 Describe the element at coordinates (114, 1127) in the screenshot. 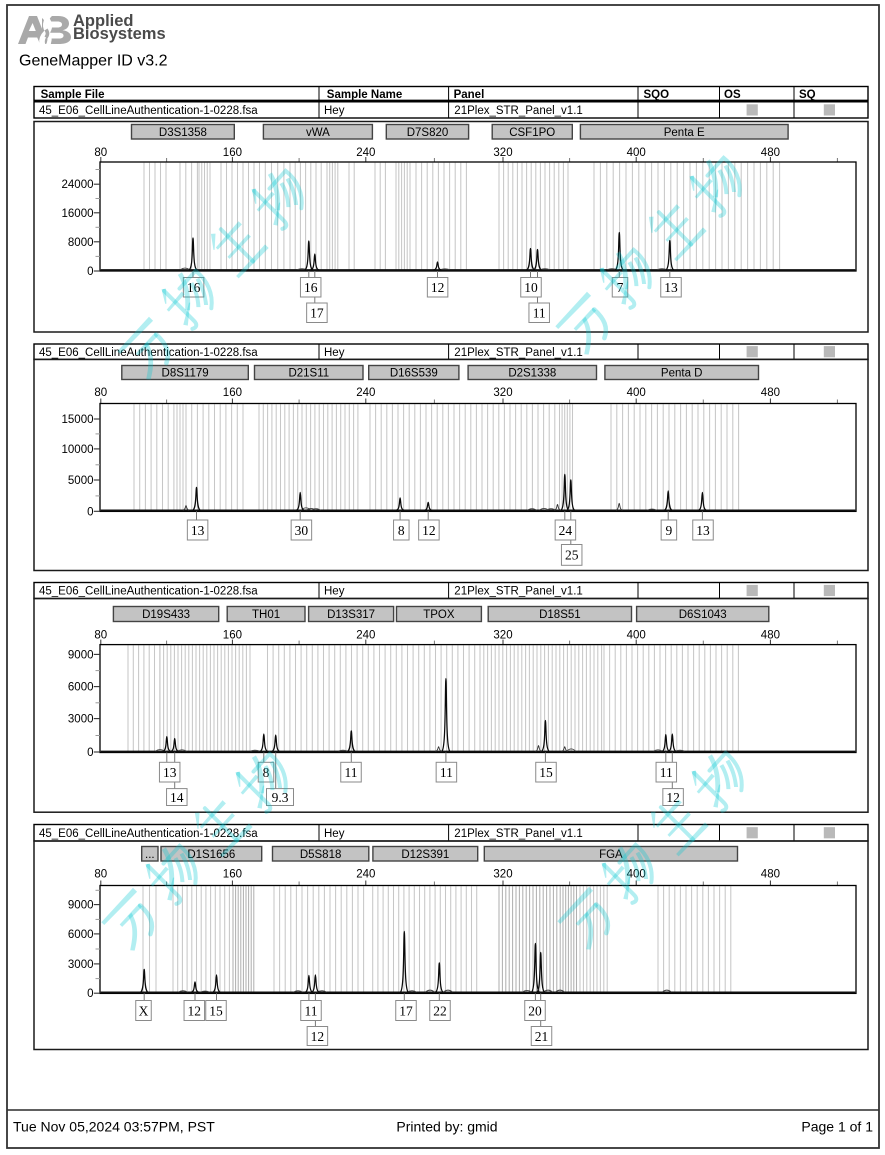

I see `svg-text: Tue Nov 05,2024 03:57PM, PST` at that location.